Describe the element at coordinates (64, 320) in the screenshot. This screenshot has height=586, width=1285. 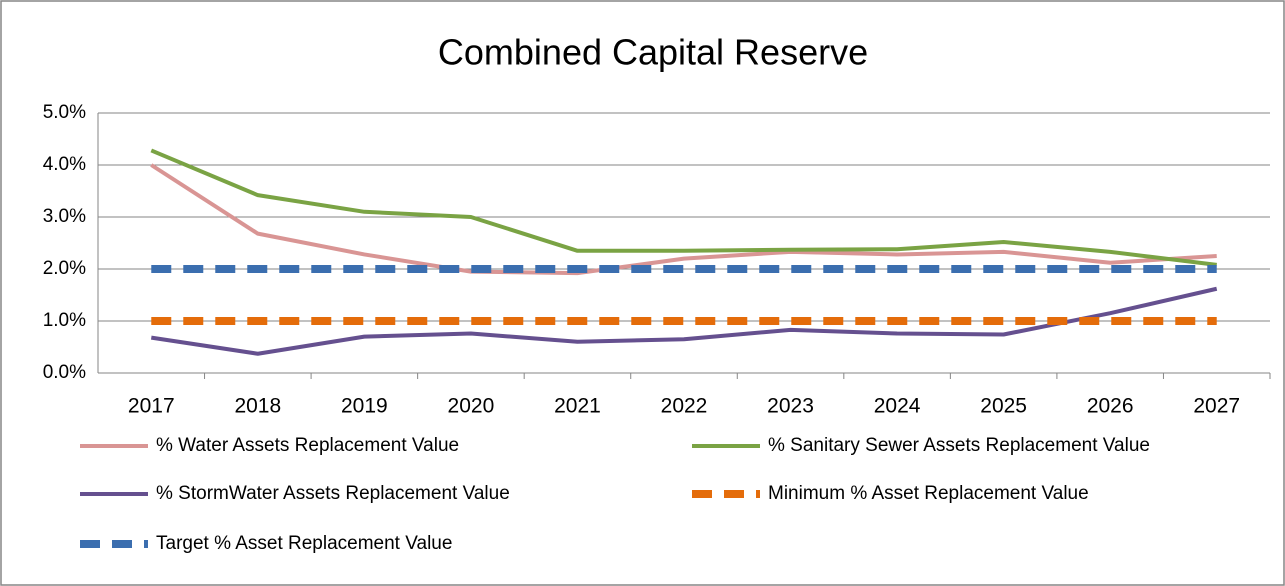
I see `y-tick-label: 1.0%` at that location.